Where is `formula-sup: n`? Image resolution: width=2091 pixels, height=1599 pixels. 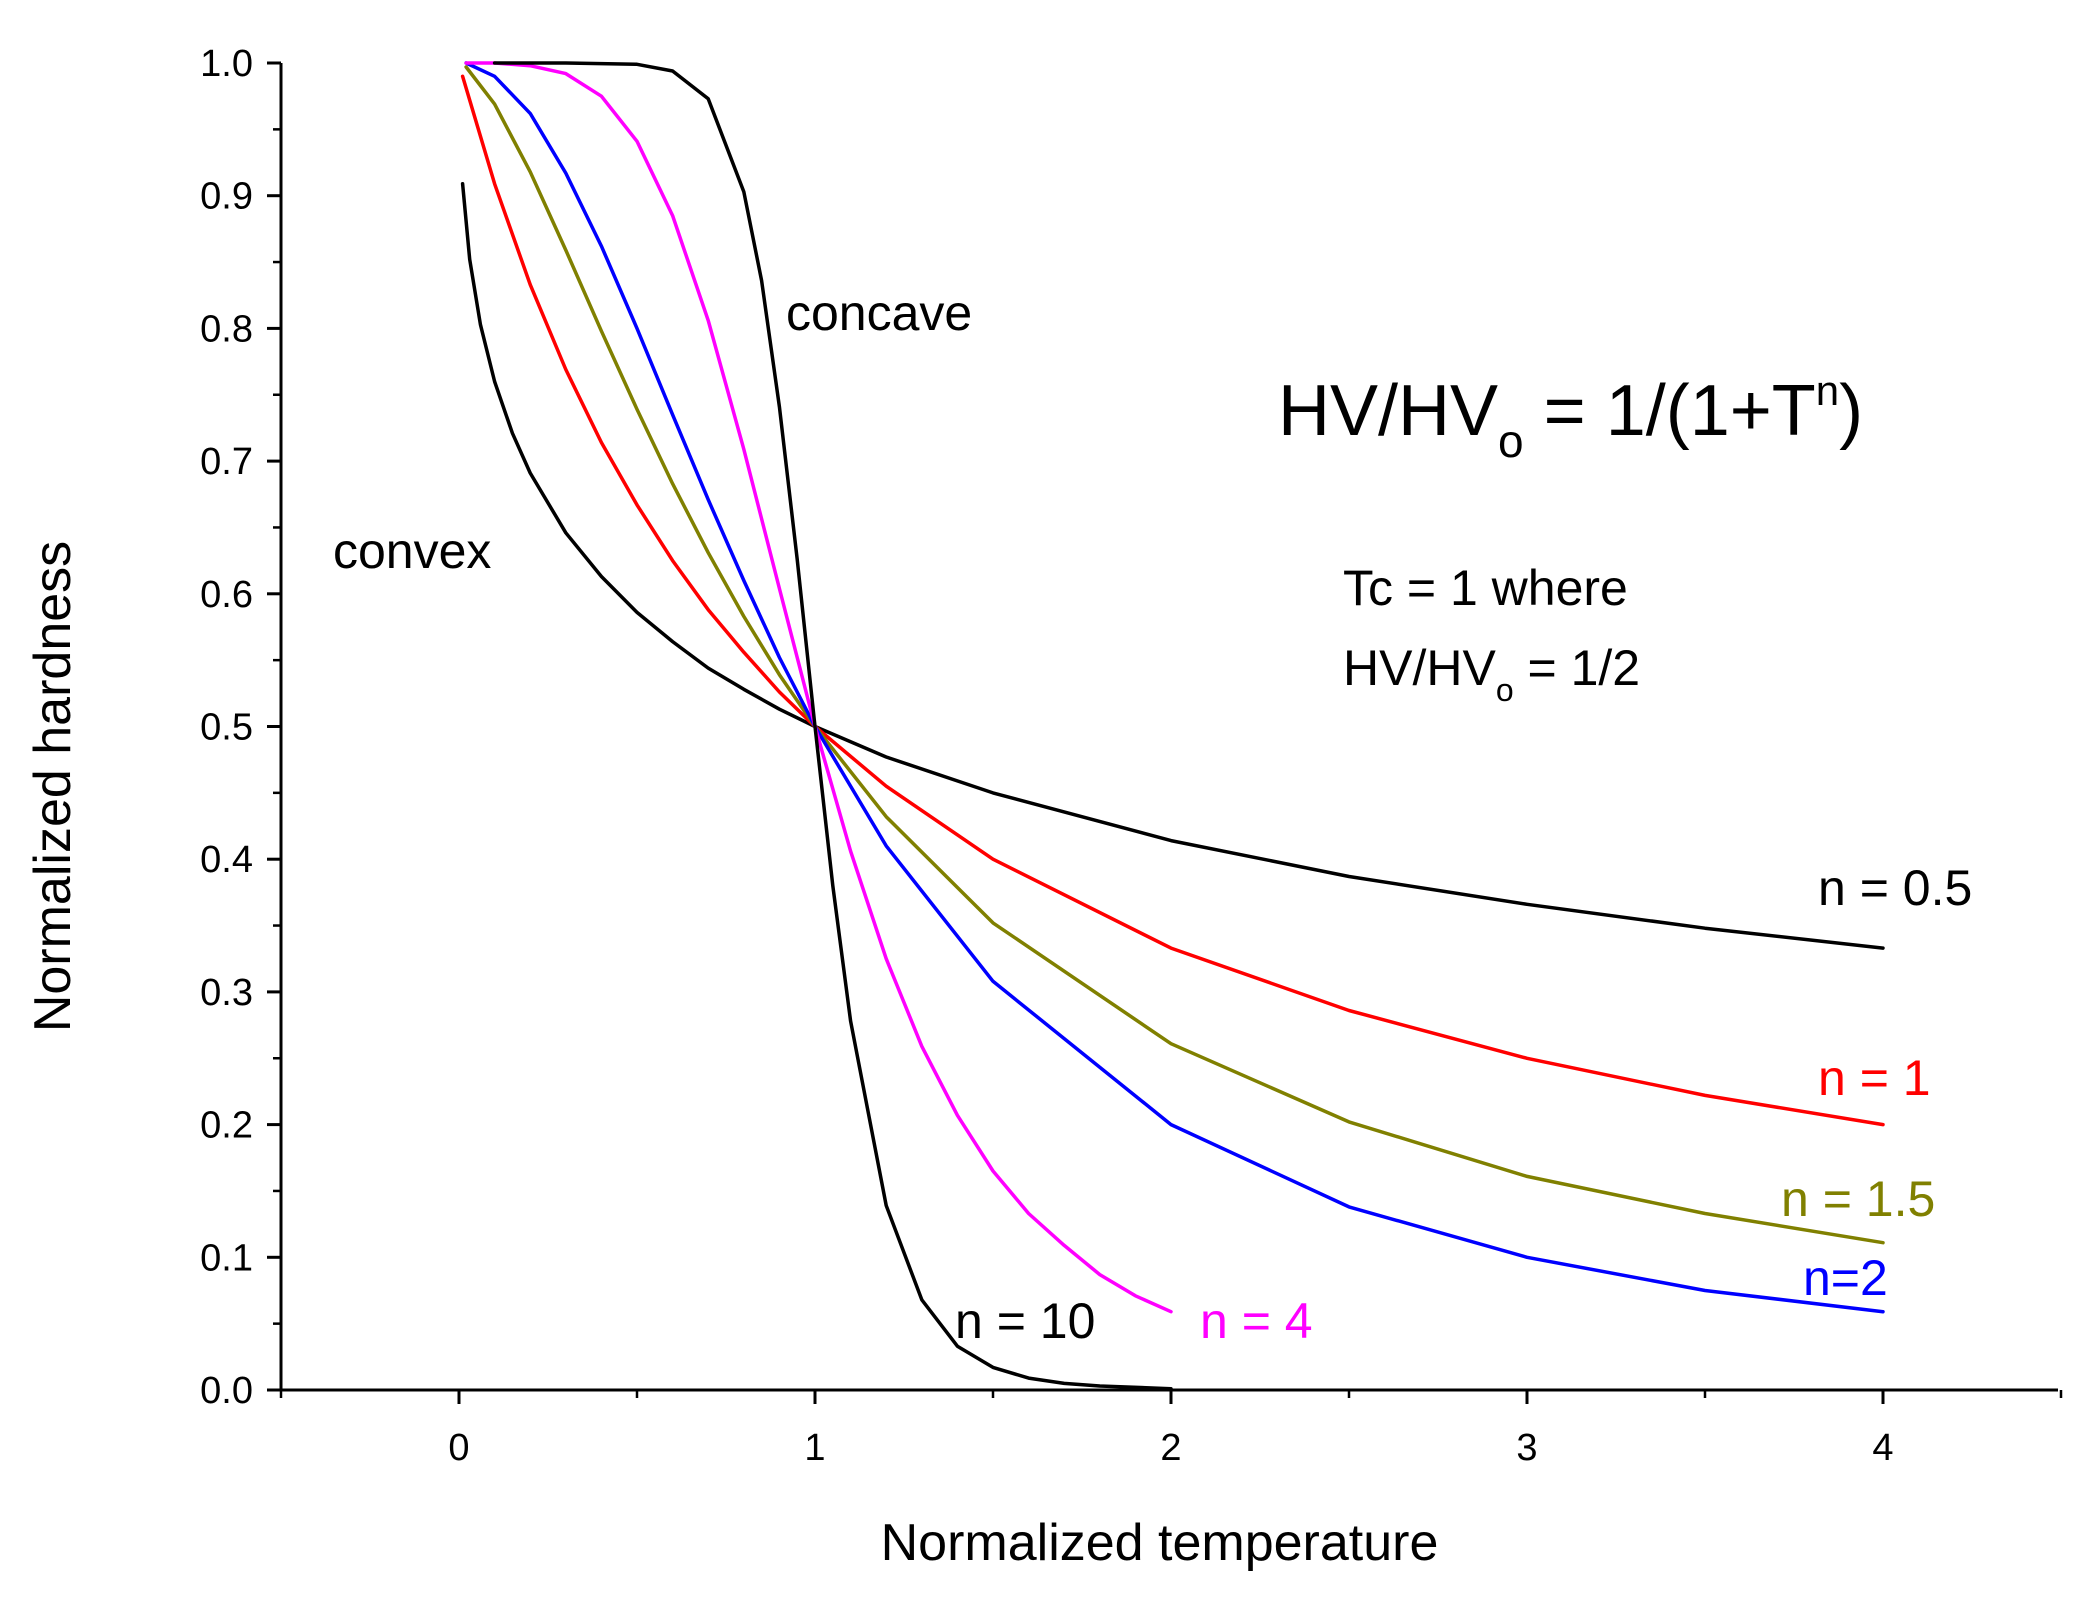 formula-sup: n is located at coordinates (1827, 390).